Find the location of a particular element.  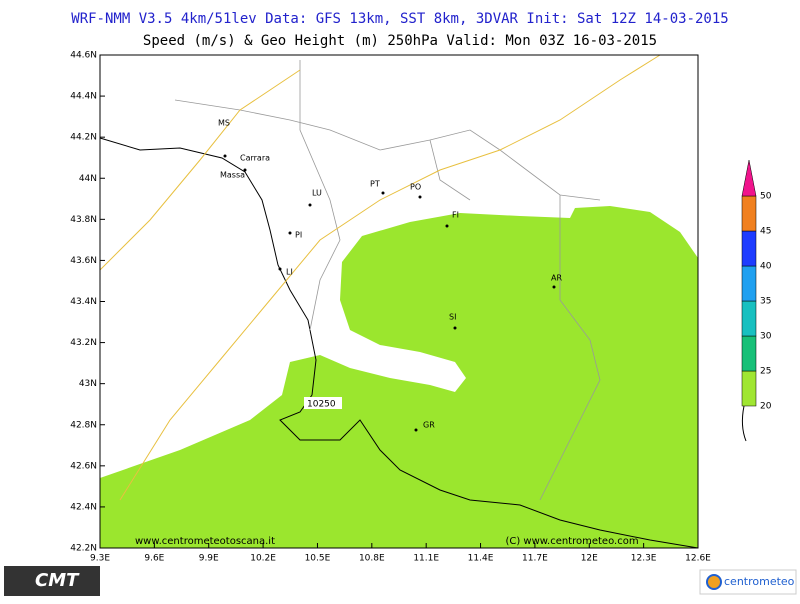

colorbar-label: 35 is located at coordinates (765, 302).